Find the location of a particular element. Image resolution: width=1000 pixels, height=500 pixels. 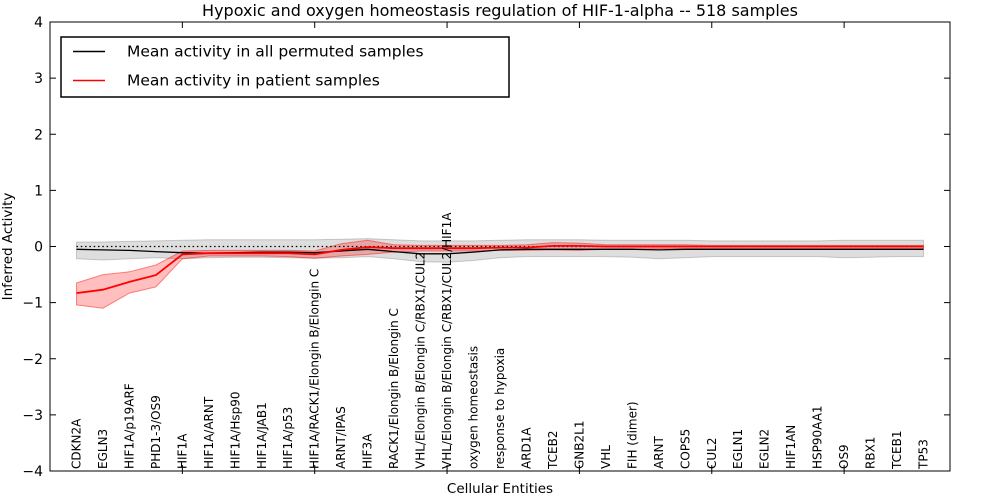

legend-label-permuted: Mean activity in all permuted samples is located at coordinates (275, 52).